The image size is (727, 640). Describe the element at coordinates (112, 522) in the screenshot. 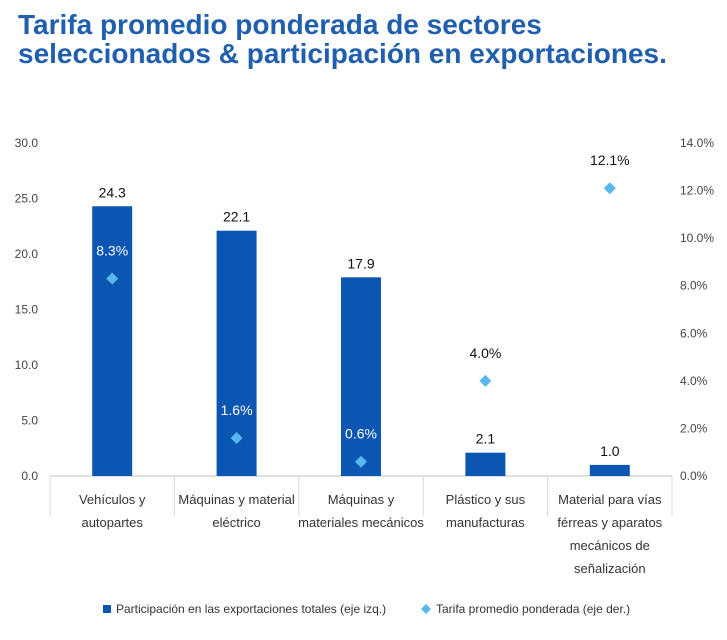

I see `category-label: autopartes` at that location.